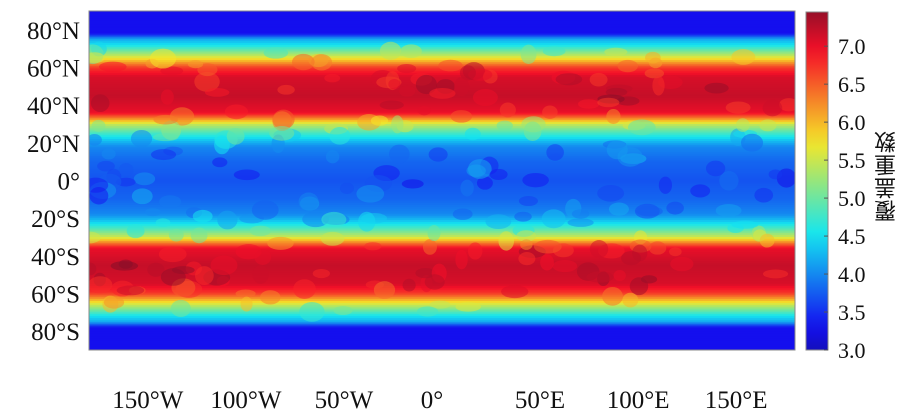 Image resolution: width=915 pixels, height=413 pixels. What do you see at coordinates (852, 84) in the screenshot?
I see `colorbar-tick-label: 6.5` at bounding box center [852, 84].